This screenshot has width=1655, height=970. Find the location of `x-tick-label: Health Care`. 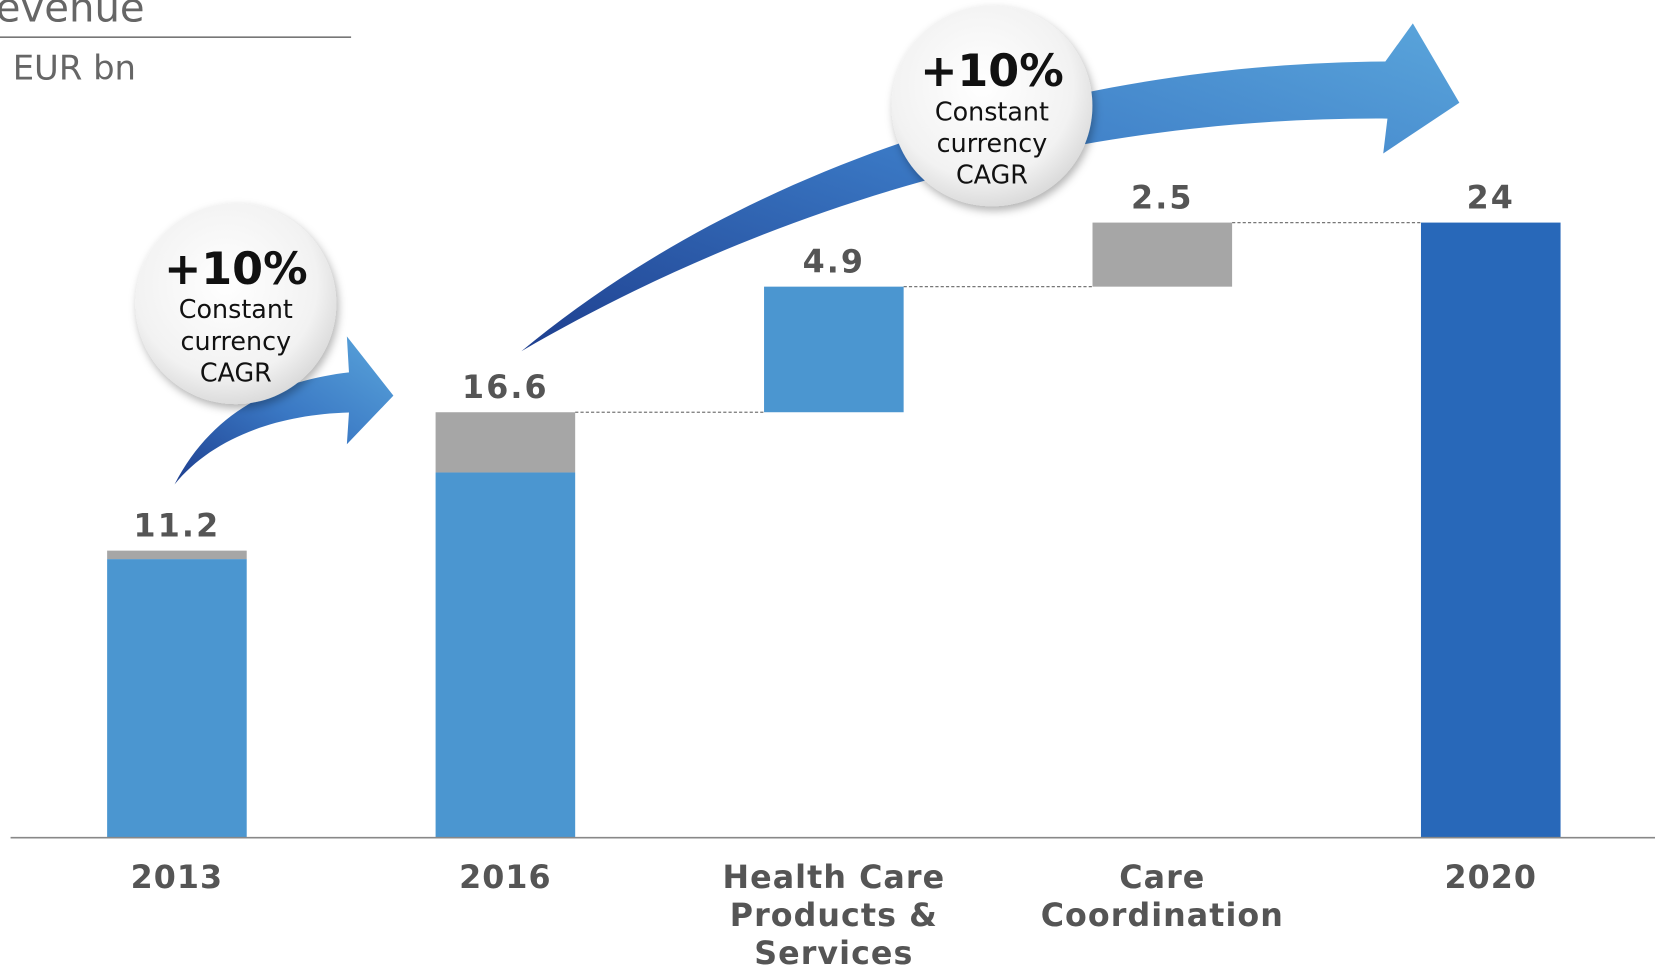

x-tick-label: Health Care is located at coordinates (834, 878).